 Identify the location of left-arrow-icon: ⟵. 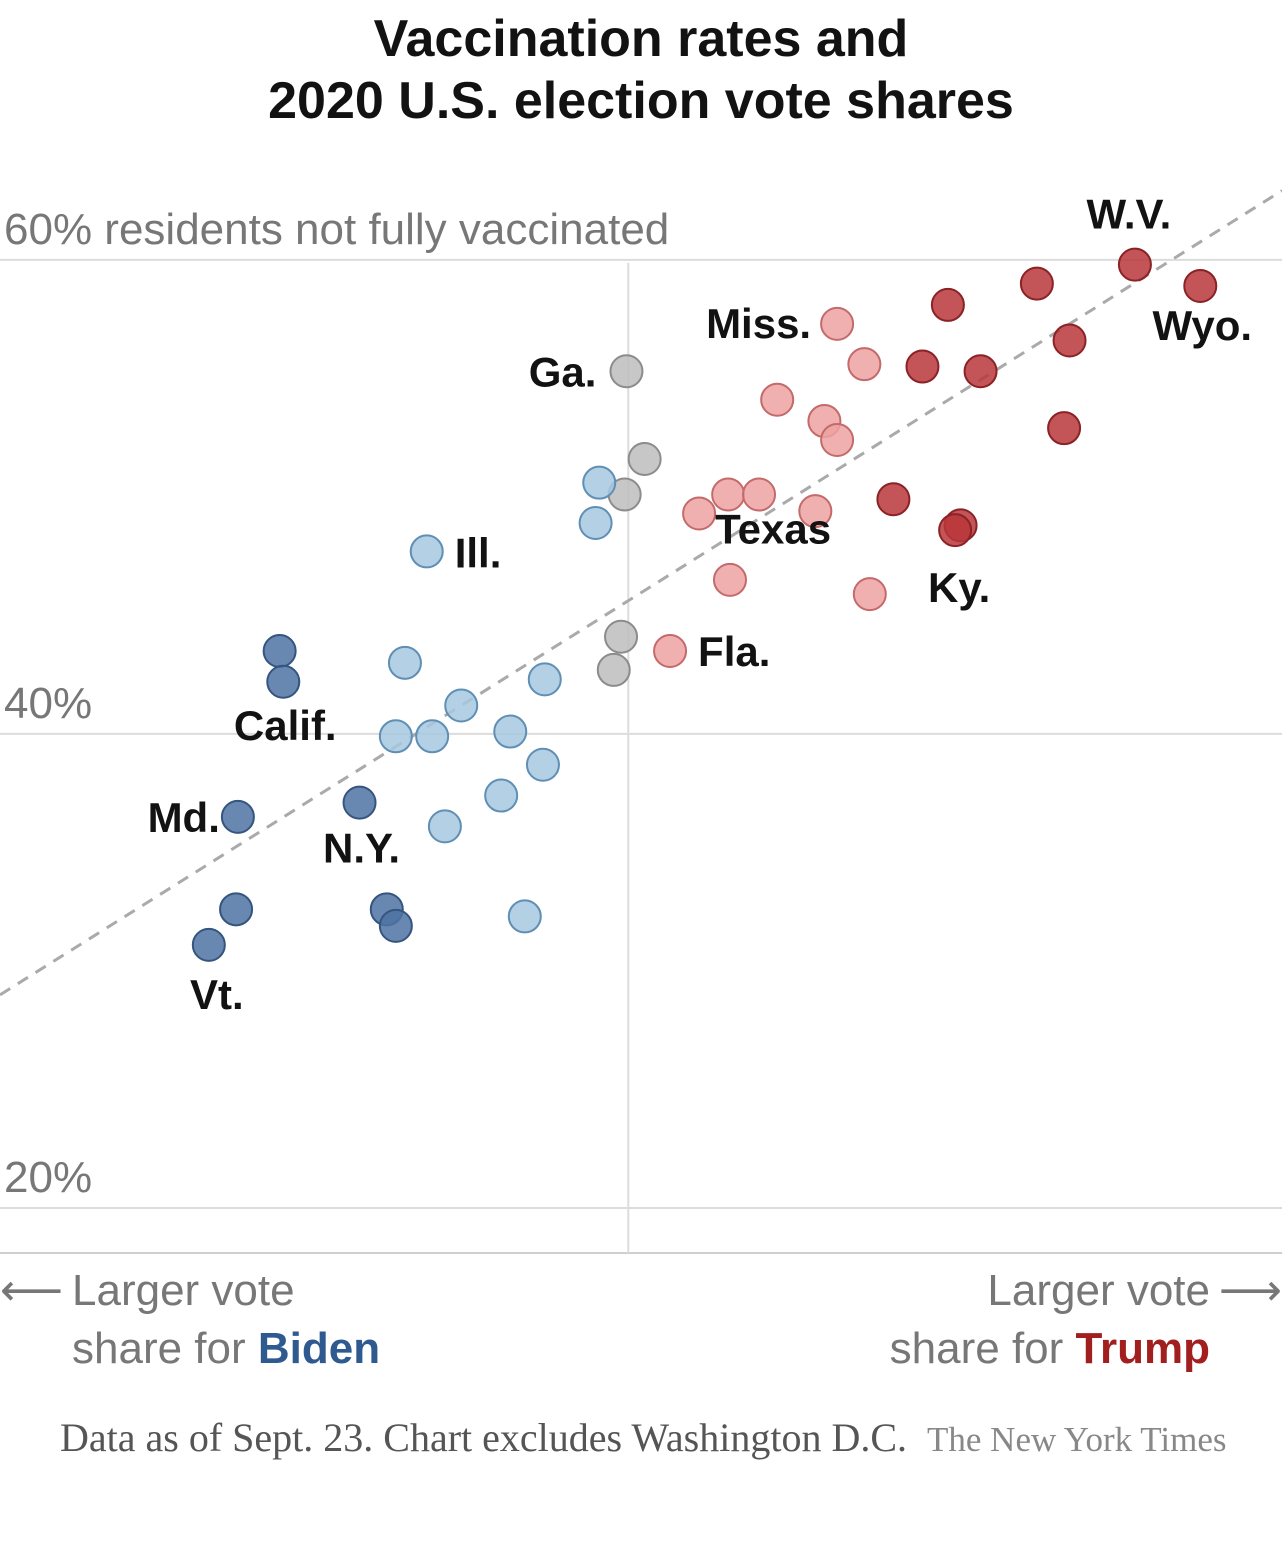
(31, 1291).